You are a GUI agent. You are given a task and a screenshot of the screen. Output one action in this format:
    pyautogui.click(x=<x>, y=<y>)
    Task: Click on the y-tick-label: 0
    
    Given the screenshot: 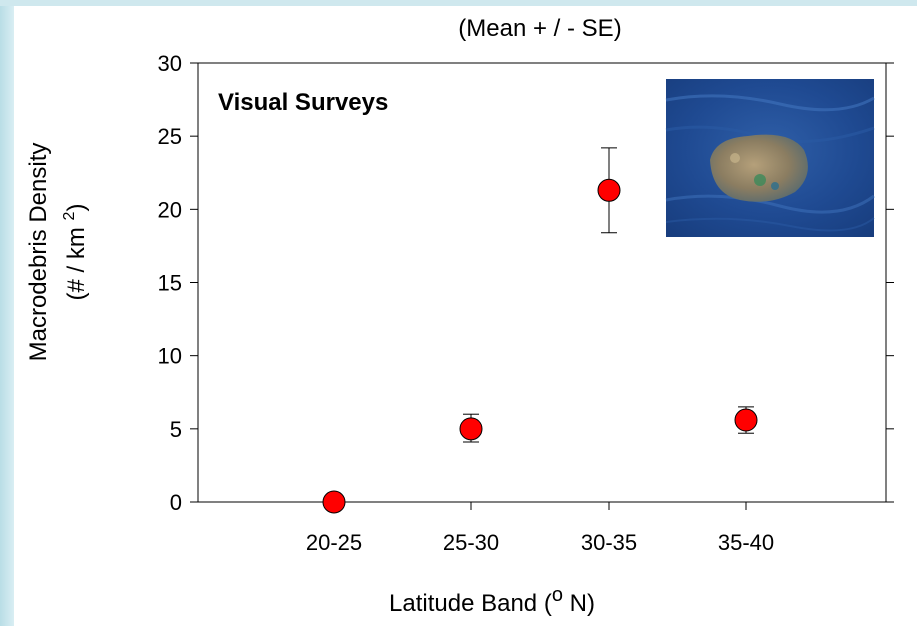 What is the action you would take?
    pyautogui.click(x=176, y=502)
    